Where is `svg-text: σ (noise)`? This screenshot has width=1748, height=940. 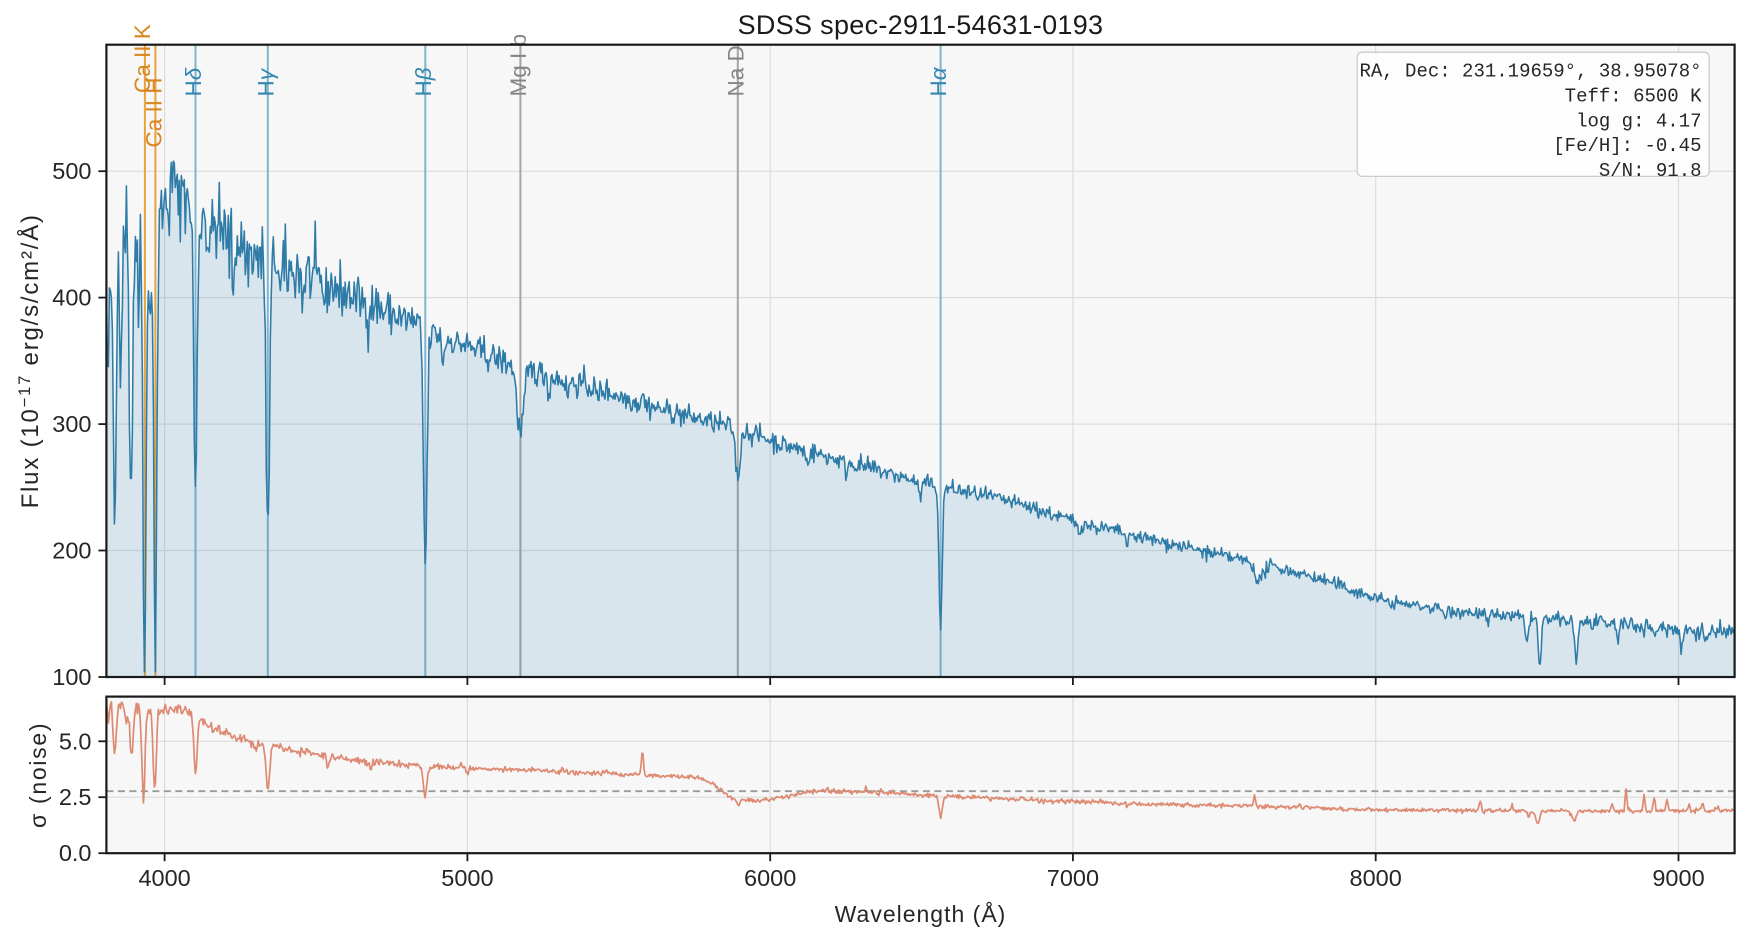 svg-text: σ (noise) is located at coordinates (38, 775).